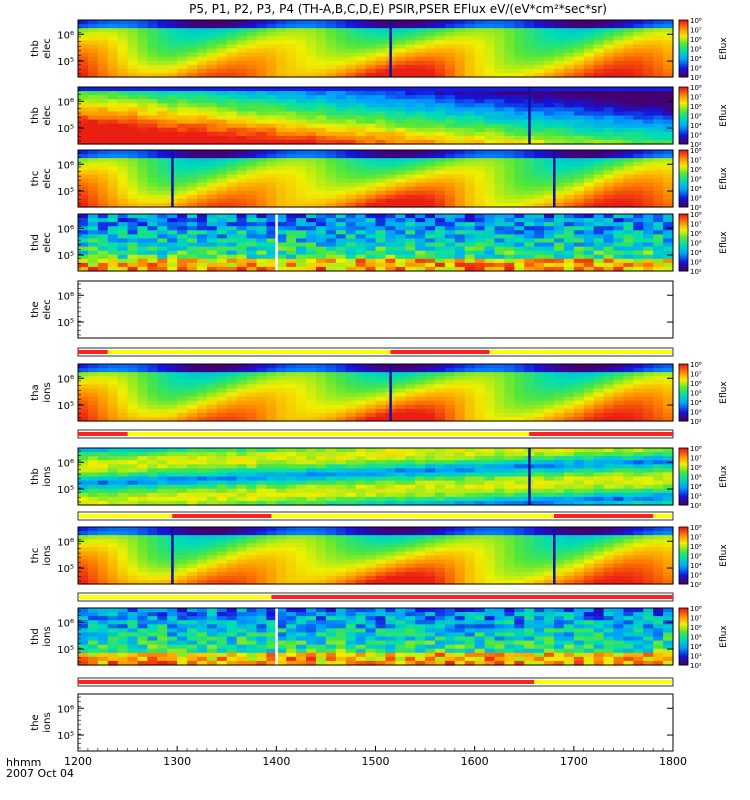 This screenshot has width=750, height=800. What do you see at coordinates (696, 31) in the screenshot?
I see `colorbar-tick-label: 10⁷` at bounding box center [696, 31].